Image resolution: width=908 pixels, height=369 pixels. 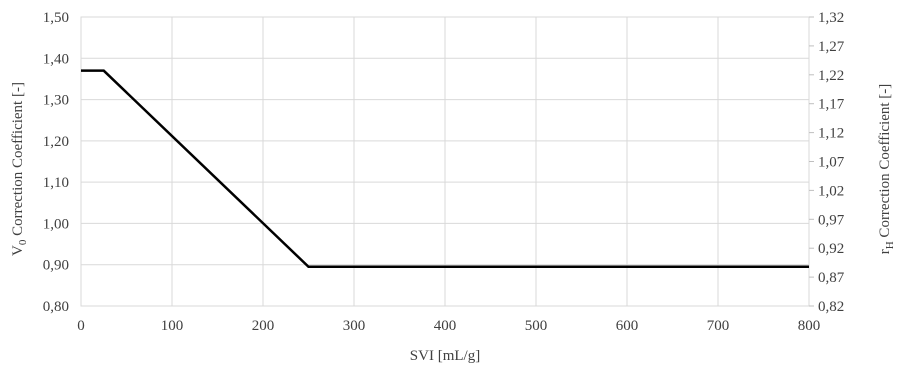 I want to click on x-tick-label: 800, so click(x=809, y=326).